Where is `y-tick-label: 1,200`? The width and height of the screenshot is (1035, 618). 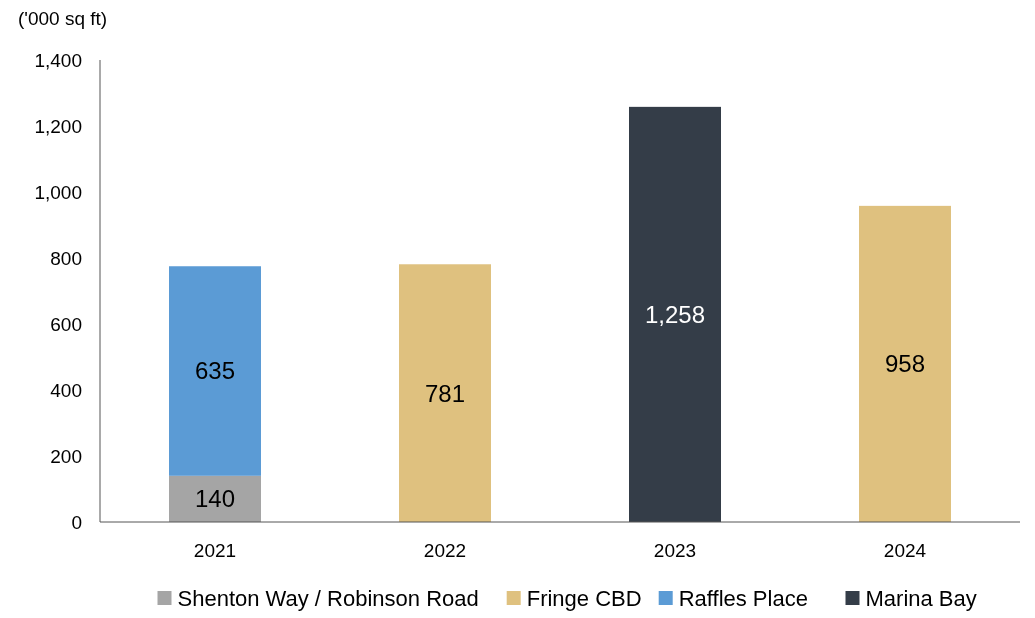 y-tick-label: 1,200 is located at coordinates (58, 126).